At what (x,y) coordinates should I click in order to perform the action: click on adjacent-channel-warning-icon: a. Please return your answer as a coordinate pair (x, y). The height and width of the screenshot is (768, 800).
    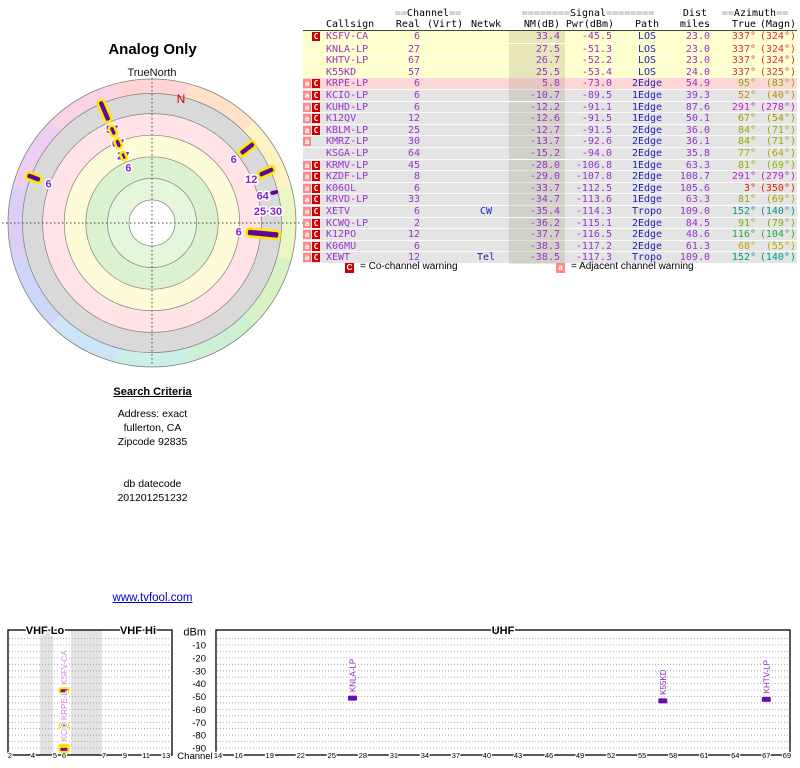
    Looking at the image, I should click on (560, 268).